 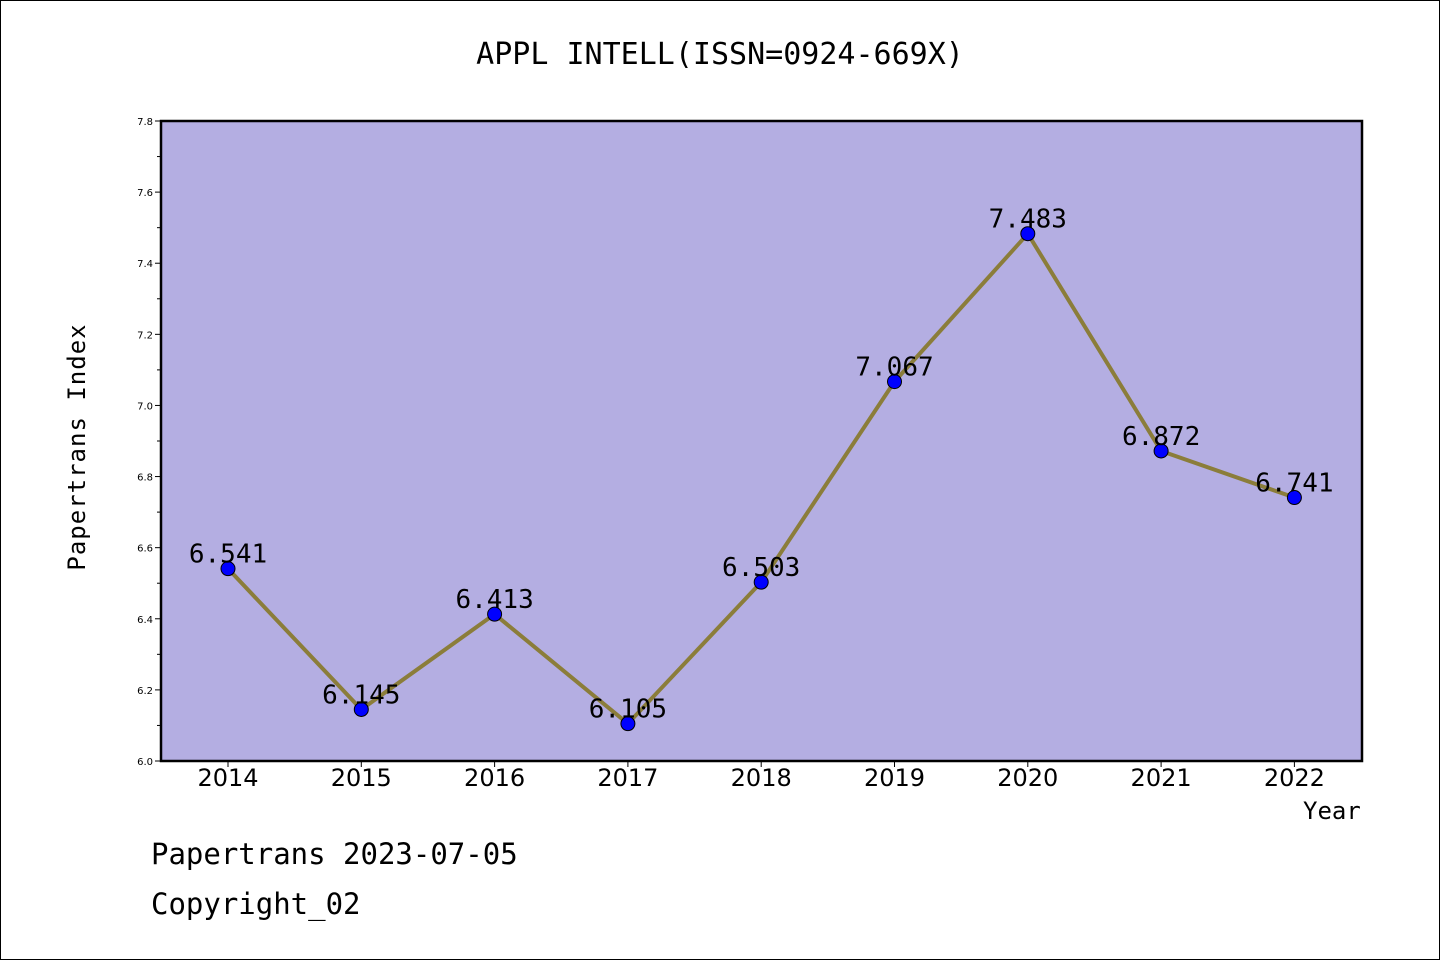 I want to click on chart-title: APPL INTELL(ISSN=0924-669X), so click(x=720, y=54).